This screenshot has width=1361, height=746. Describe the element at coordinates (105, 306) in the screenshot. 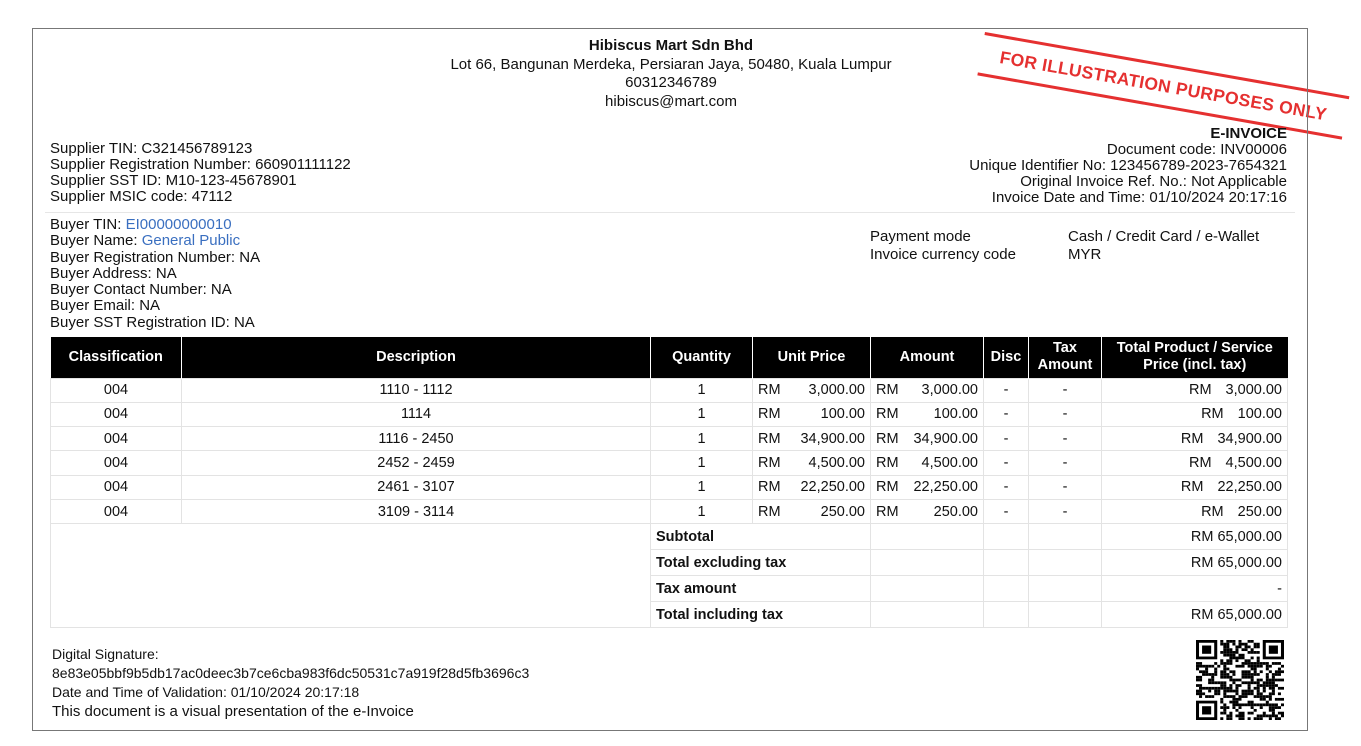

I see `buyer-email: Buyer Email: NA` at that location.